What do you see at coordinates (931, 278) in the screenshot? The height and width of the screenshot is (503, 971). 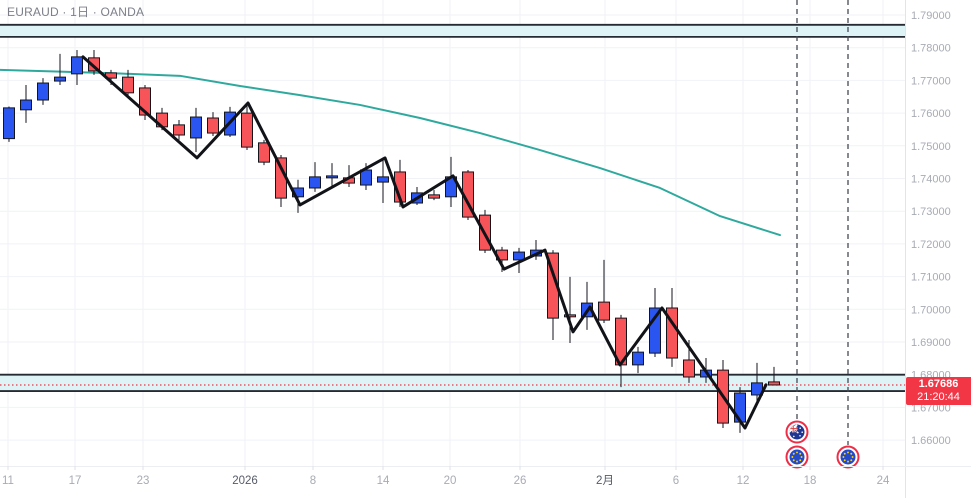 I see `price-tick-label: 1.71000` at bounding box center [931, 278].